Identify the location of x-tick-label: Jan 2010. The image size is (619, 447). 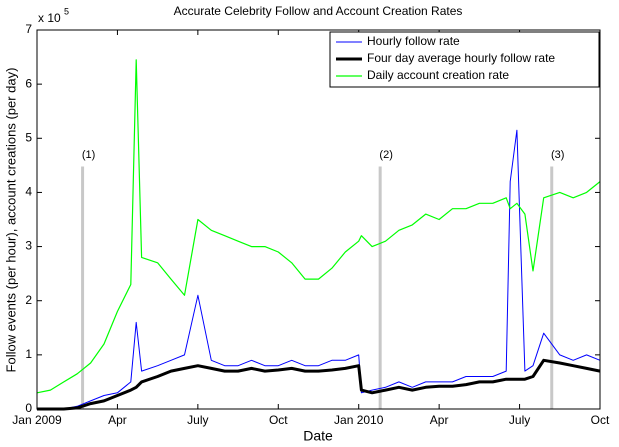
(359, 420).